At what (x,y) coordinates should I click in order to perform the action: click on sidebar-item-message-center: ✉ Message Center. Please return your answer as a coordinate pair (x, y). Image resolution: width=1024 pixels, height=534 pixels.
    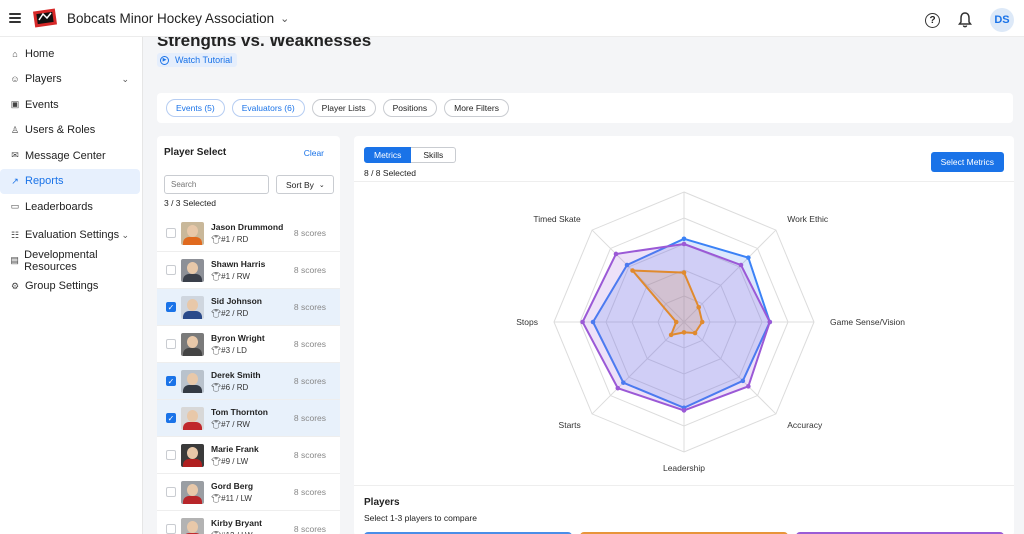
    Looking at the image, I should click on (71, 156).